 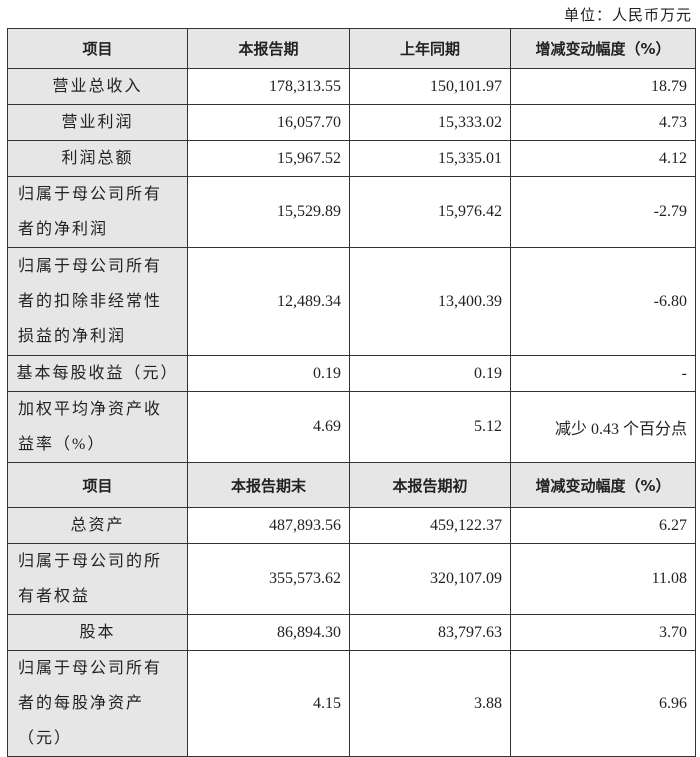 What do you see at coordinates (430, 48) in the screenshot?
I see `column-header: 上年同期` at bounding box center [430, 48].